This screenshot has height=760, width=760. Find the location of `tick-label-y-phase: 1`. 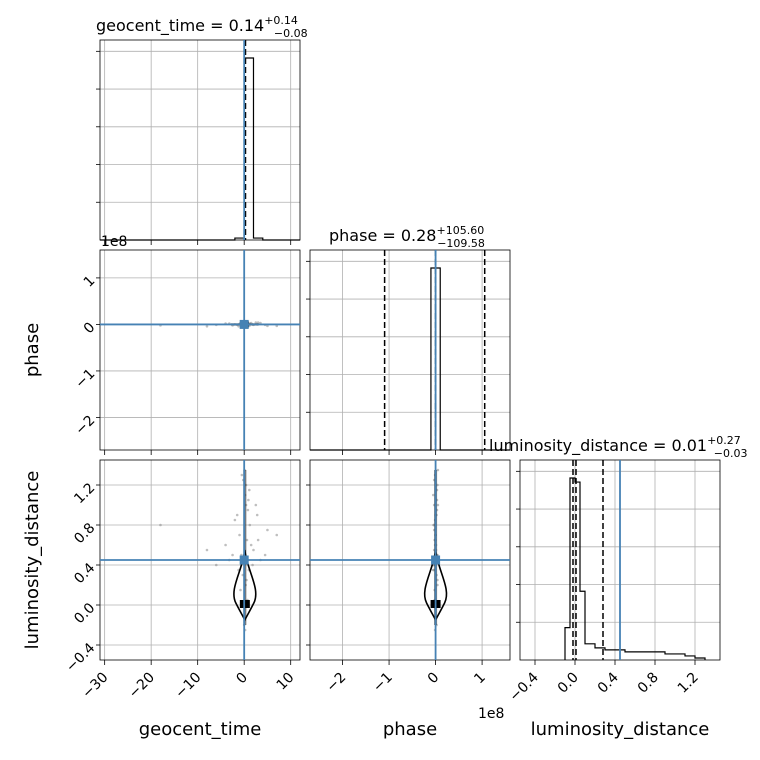

tick-label-y-phase: 1 is located at coordinates (90, 282).